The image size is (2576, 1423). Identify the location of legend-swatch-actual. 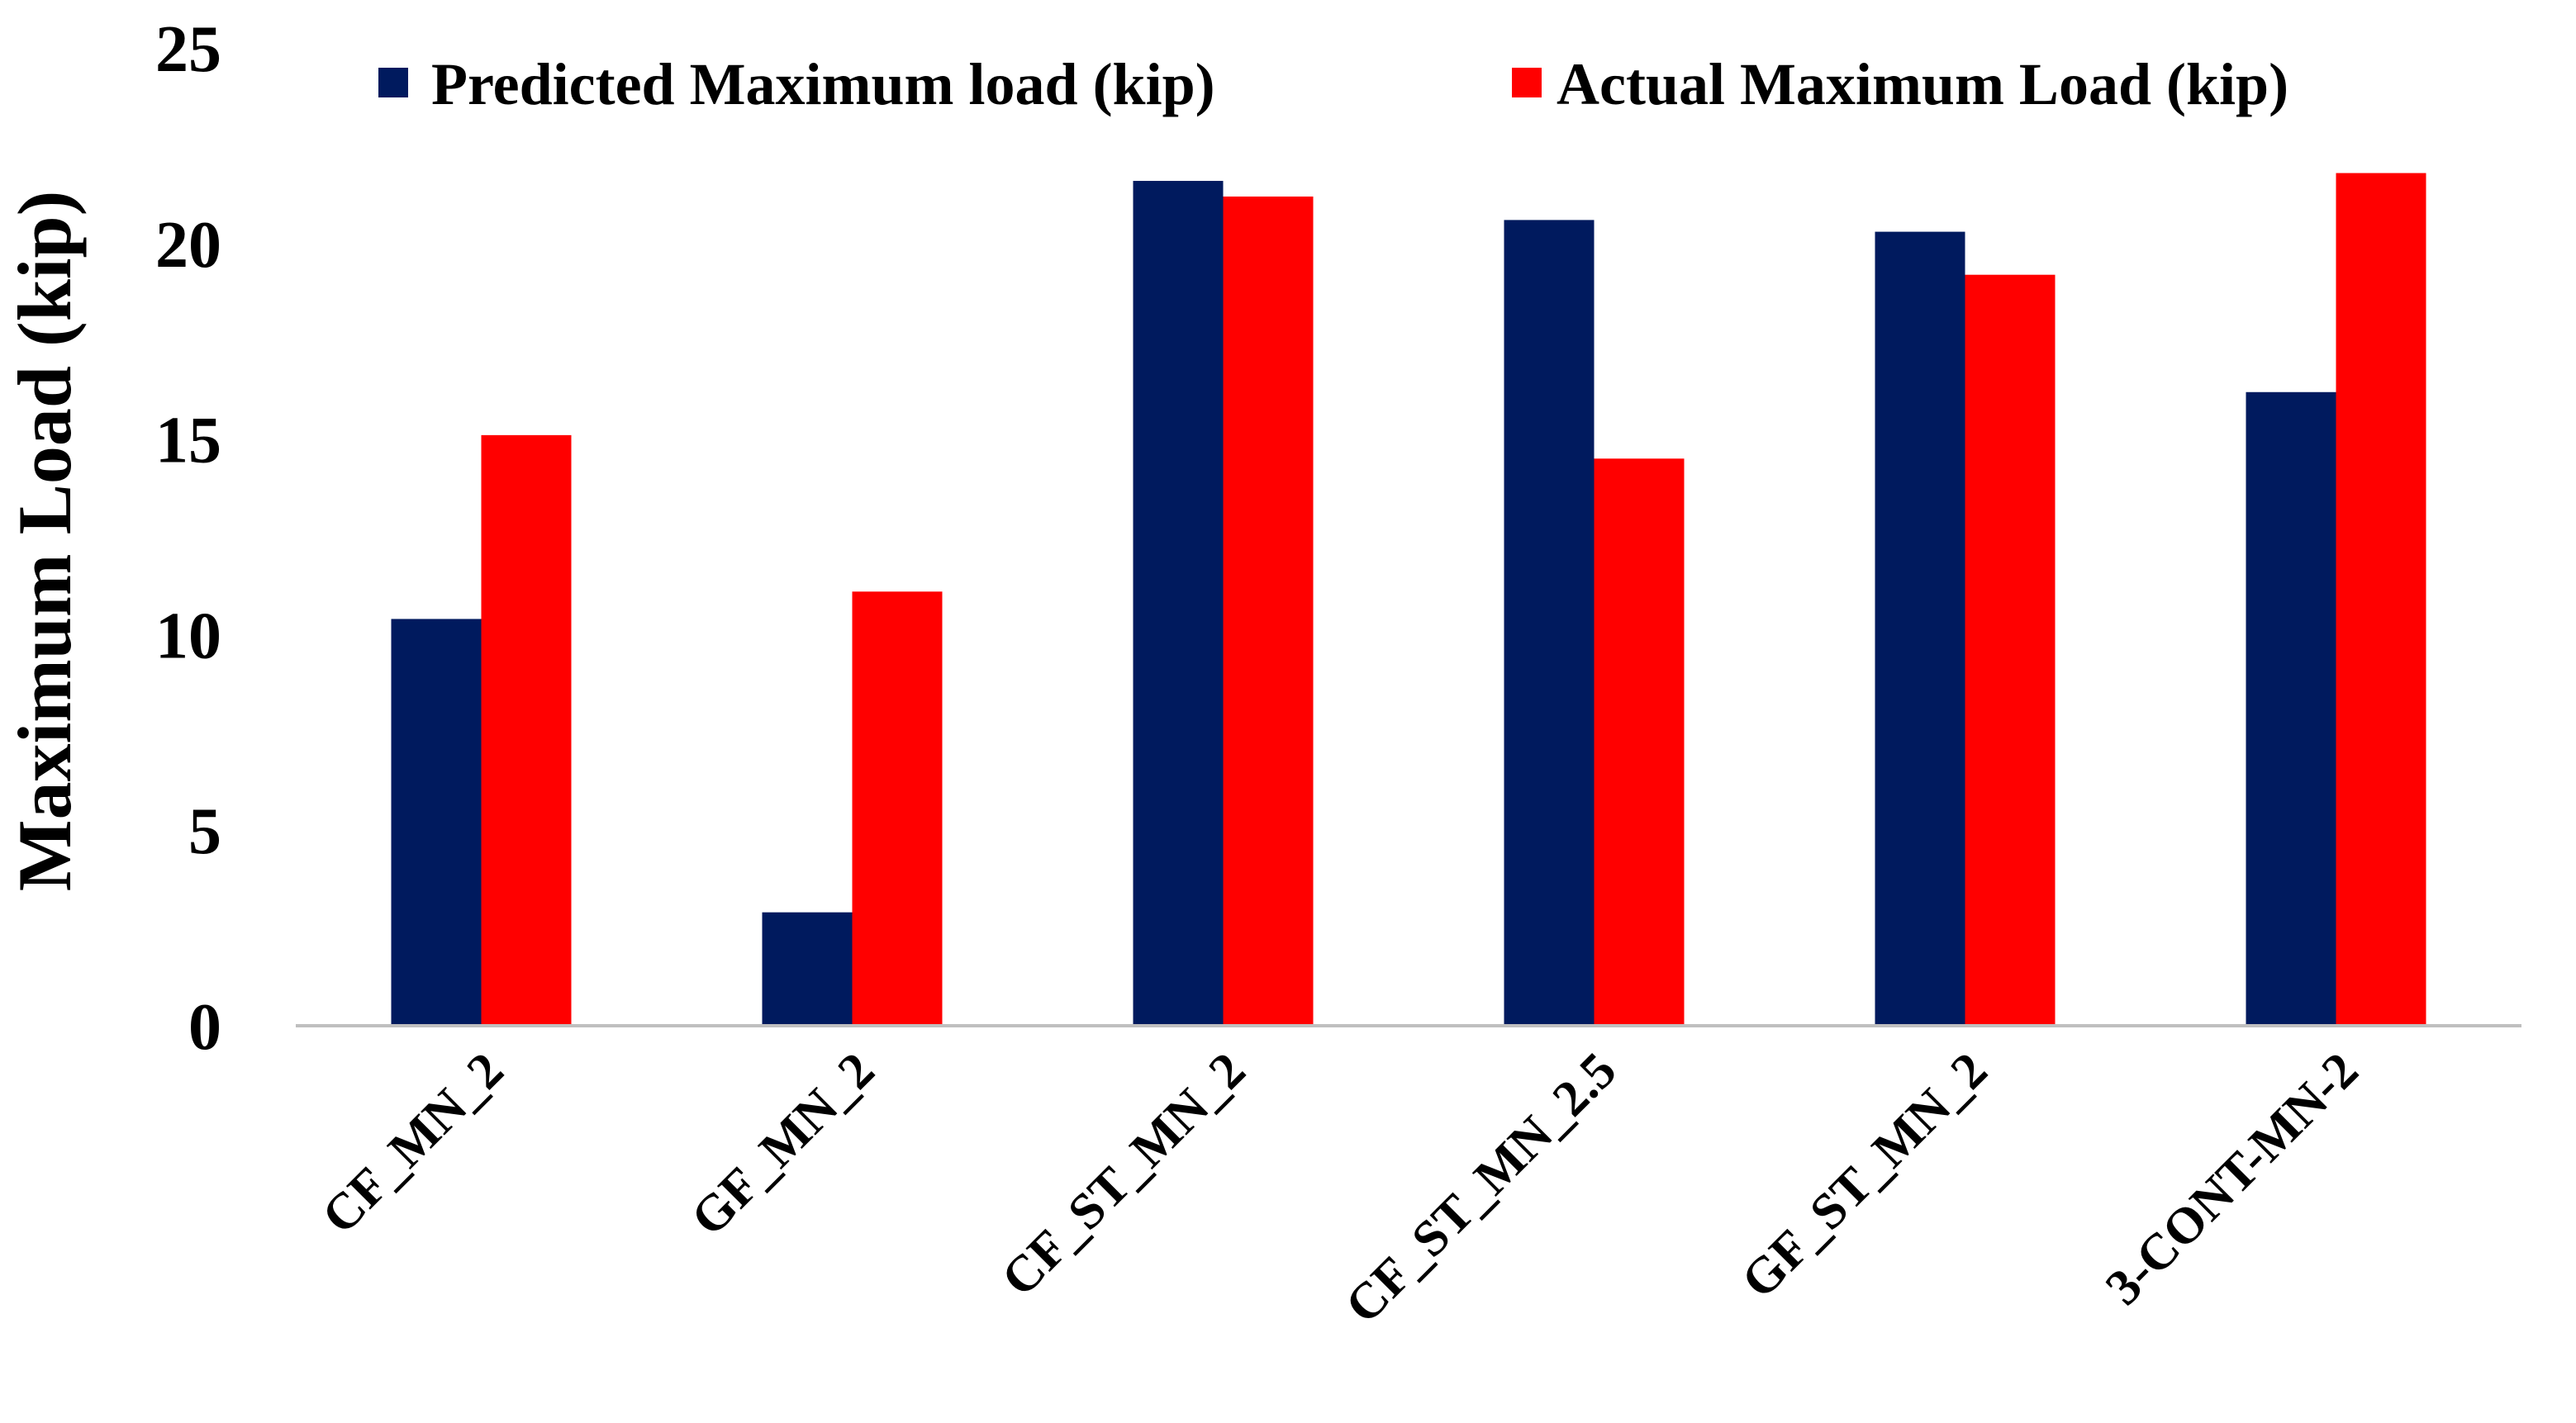
(1527, 82).